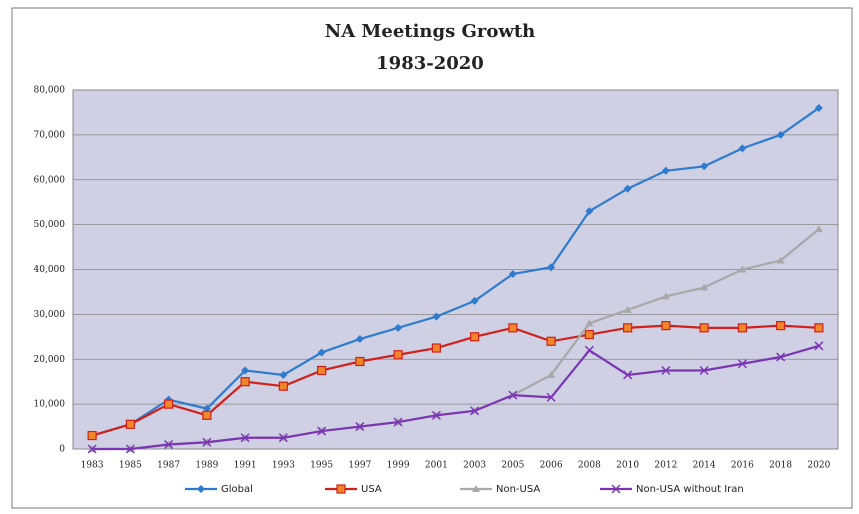 The width and height of the screenshot is (859, 514). What do you see at coordinates (512, 466) in the screenshot?
I see `x-tick-label: 2005` at bounding box center [512, 466].